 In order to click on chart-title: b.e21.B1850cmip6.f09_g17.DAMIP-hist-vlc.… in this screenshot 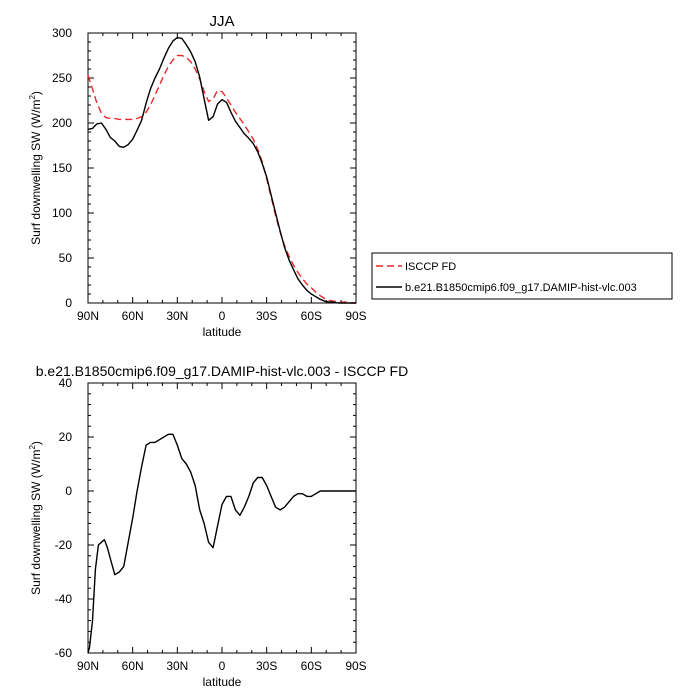, I will do `click(222, 371)`.